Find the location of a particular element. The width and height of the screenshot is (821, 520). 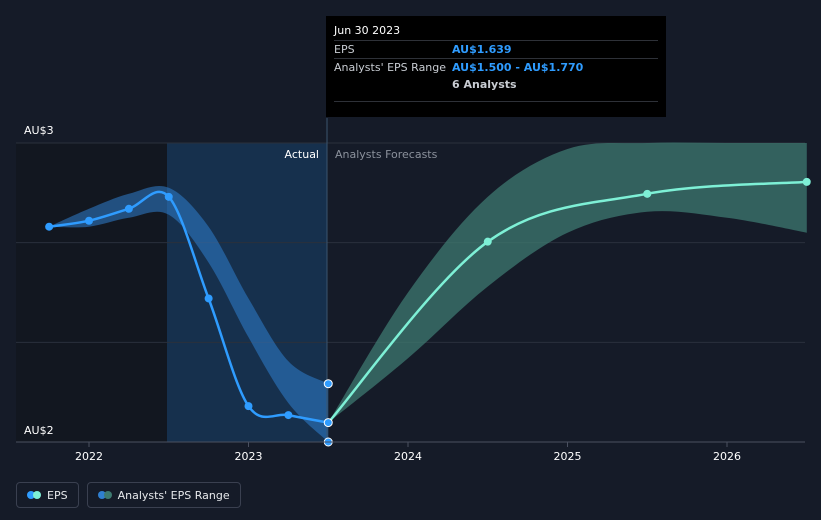

legend-eps-label: EPS is located at coordinates (57, 495).